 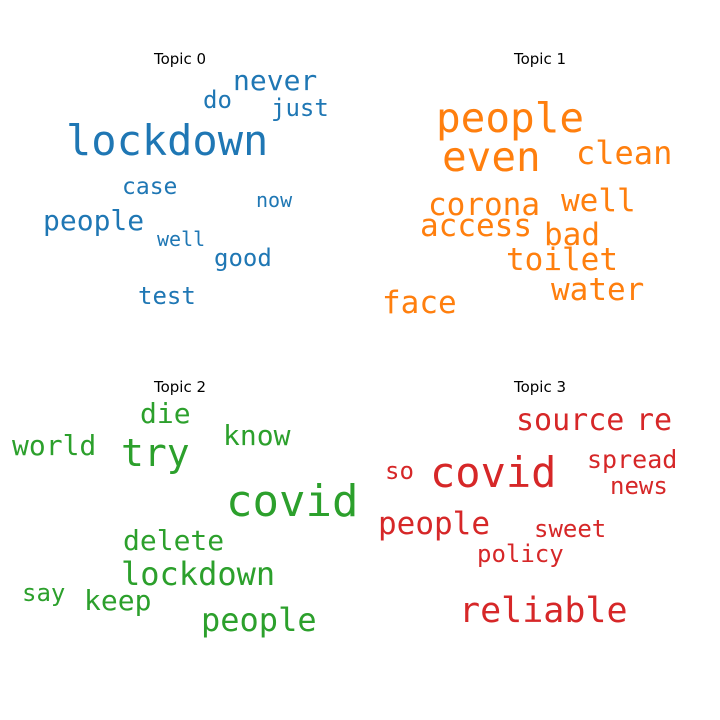 What do you see at coordinates (476, 226) in the screenshot?
I see `word-access: access` at bounding box center [476, 226].